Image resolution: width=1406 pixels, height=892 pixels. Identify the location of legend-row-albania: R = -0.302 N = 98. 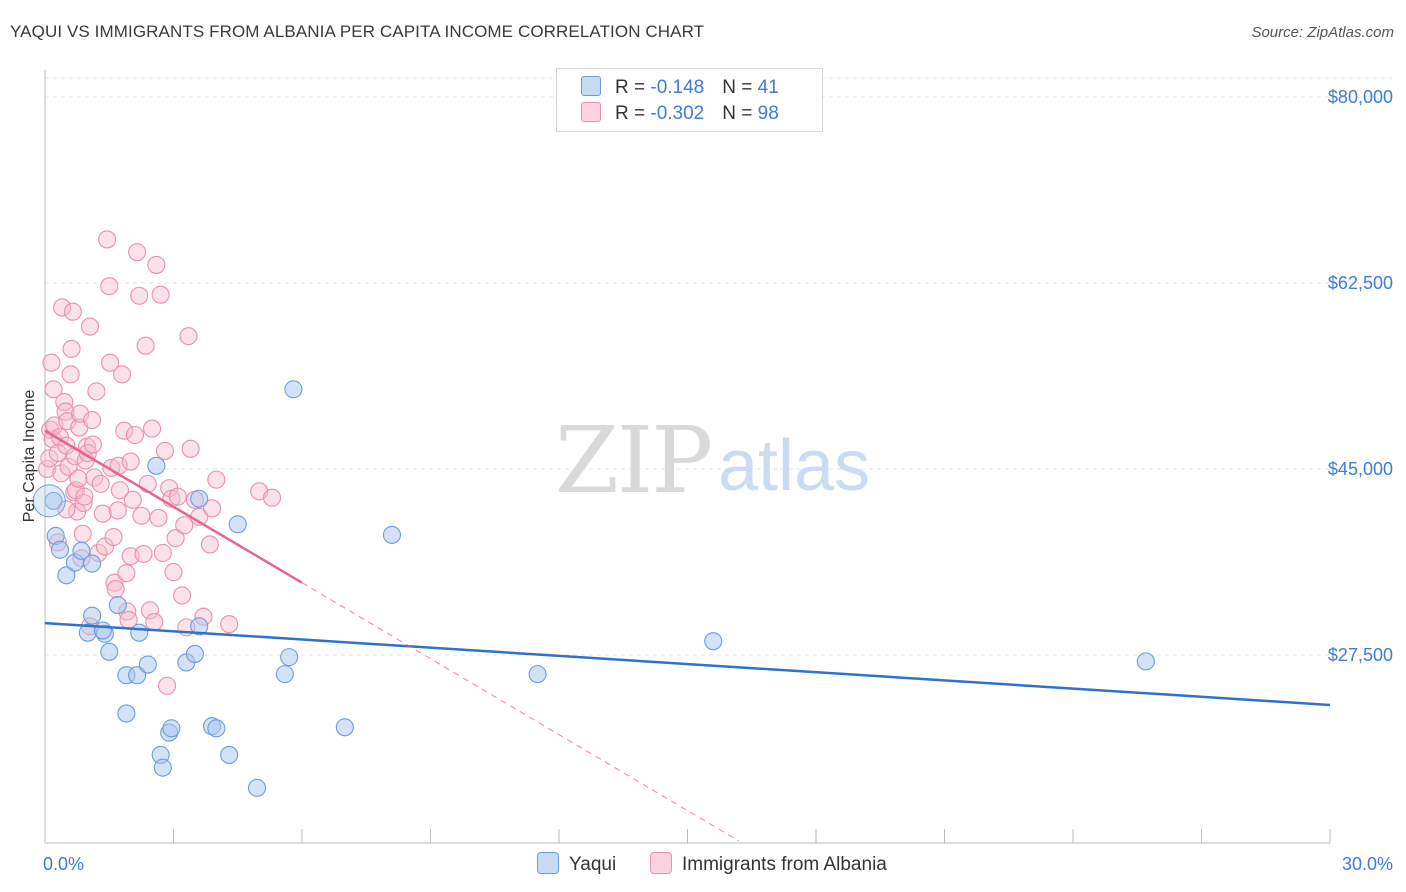
(680, 114).